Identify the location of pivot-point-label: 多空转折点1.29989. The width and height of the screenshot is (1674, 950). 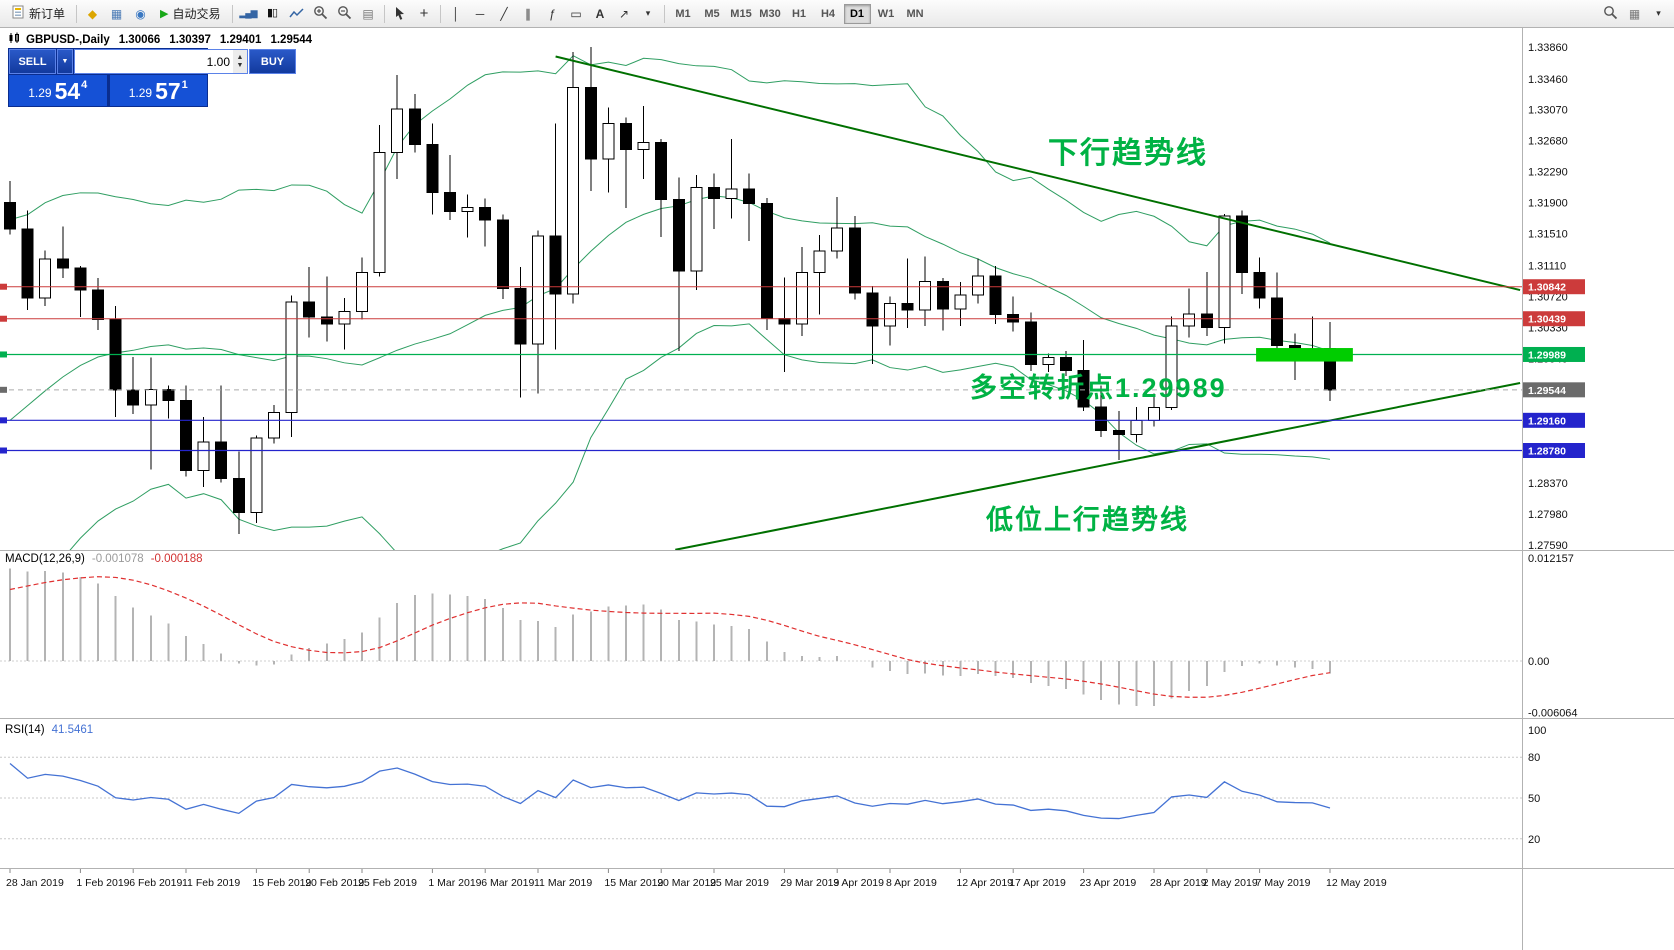
(1098, 388).